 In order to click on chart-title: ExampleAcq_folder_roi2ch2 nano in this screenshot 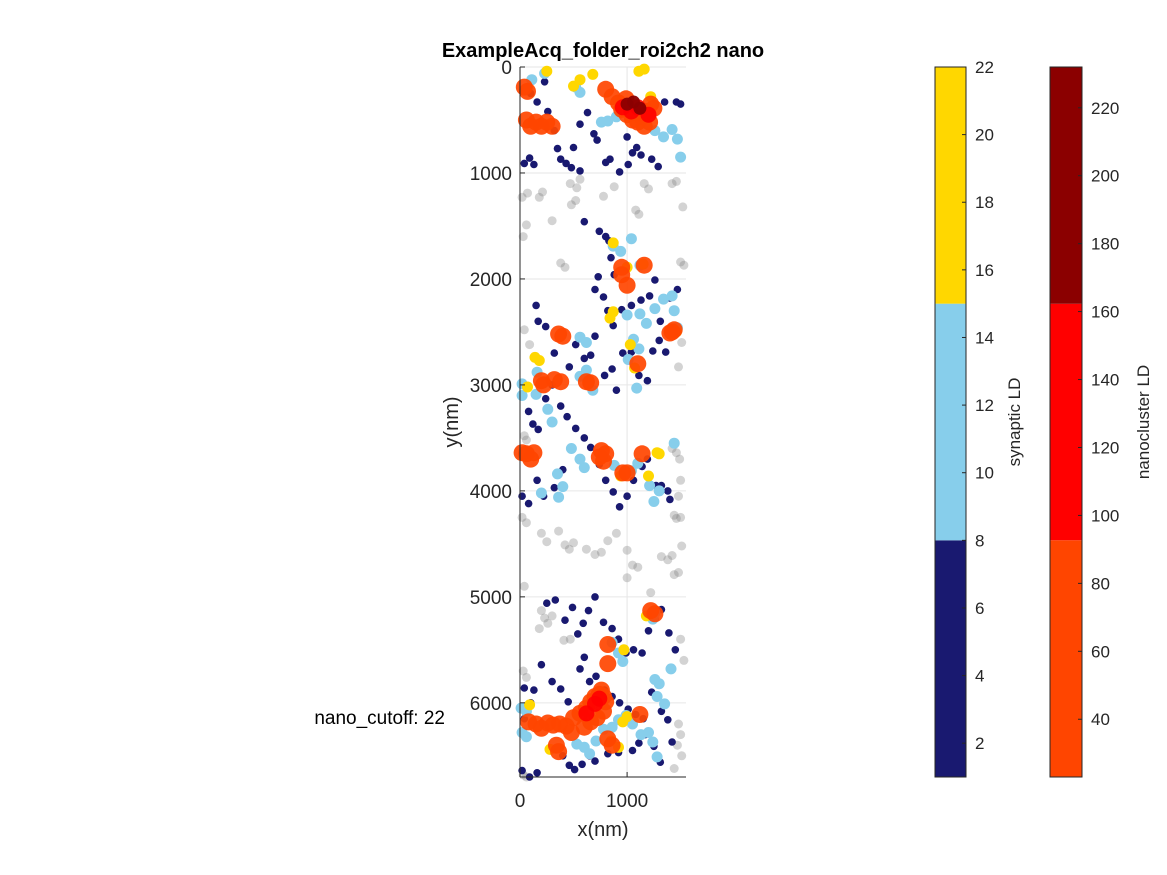, I will do `click(603, 51)`.